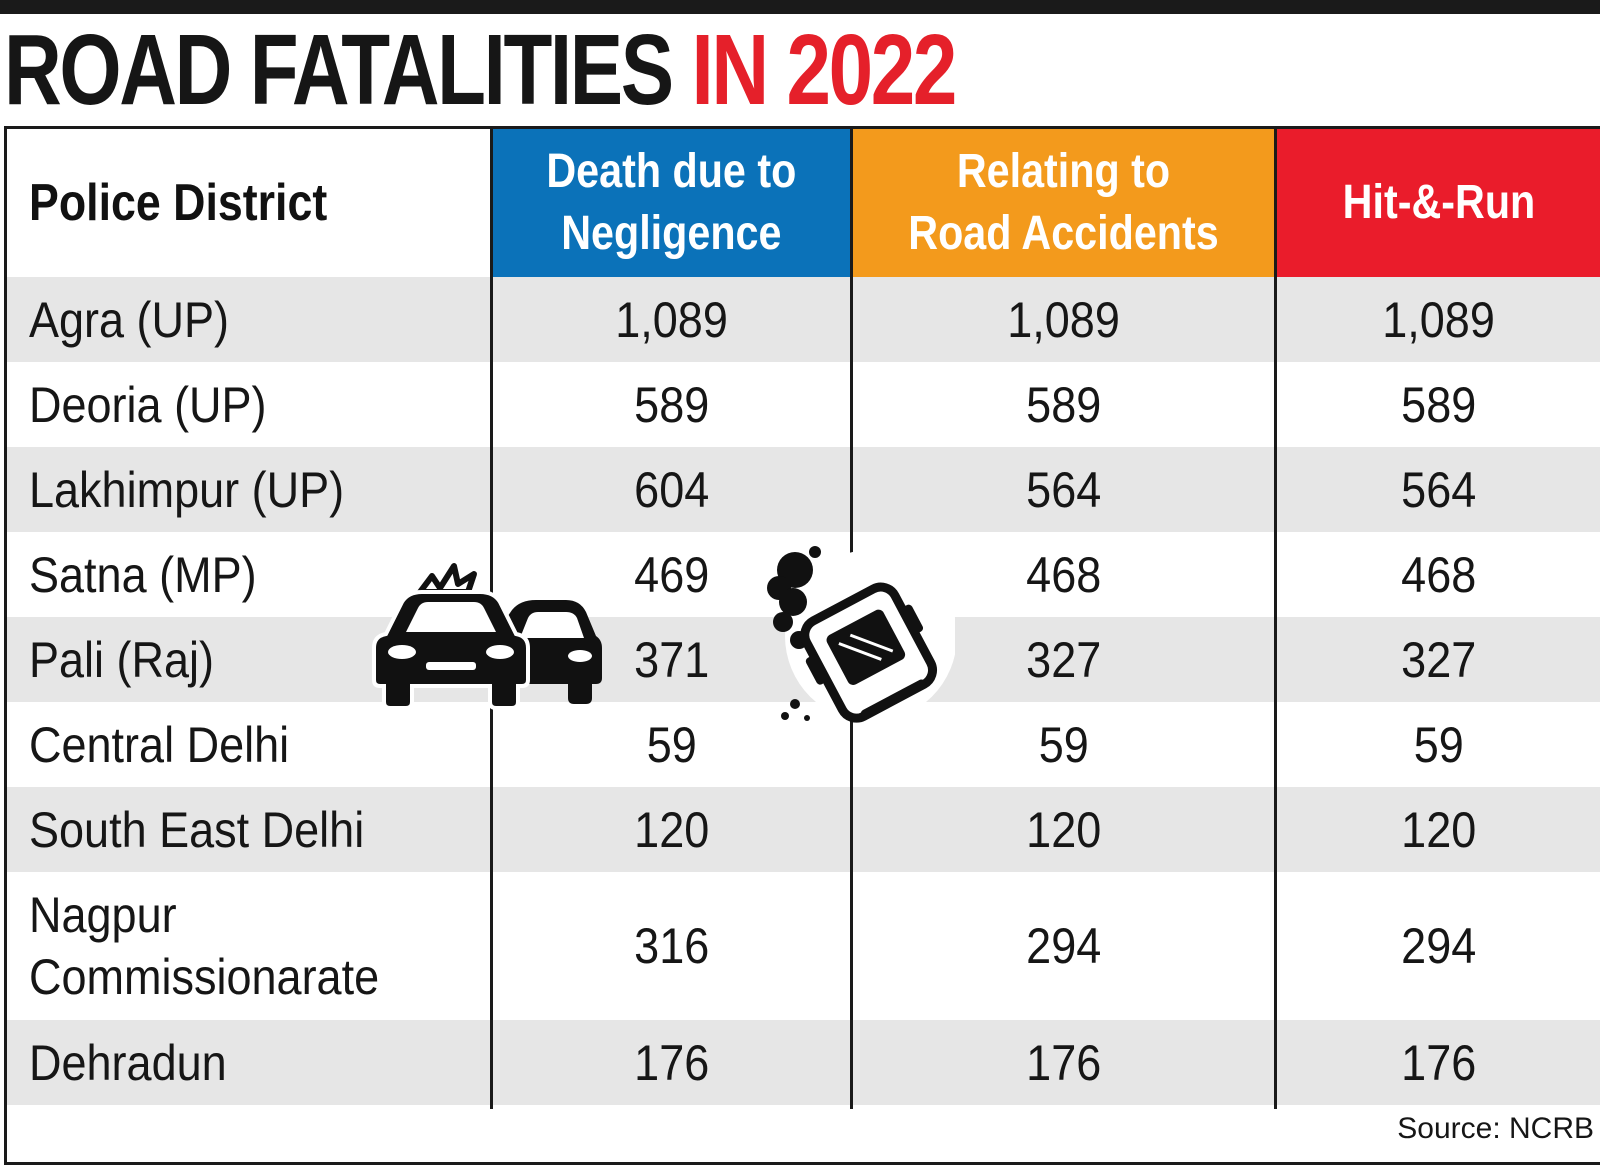 Image resolution: width=1600 pixels, height=1171 pixels. I want to click on value-text: 371, so click(671, 659).